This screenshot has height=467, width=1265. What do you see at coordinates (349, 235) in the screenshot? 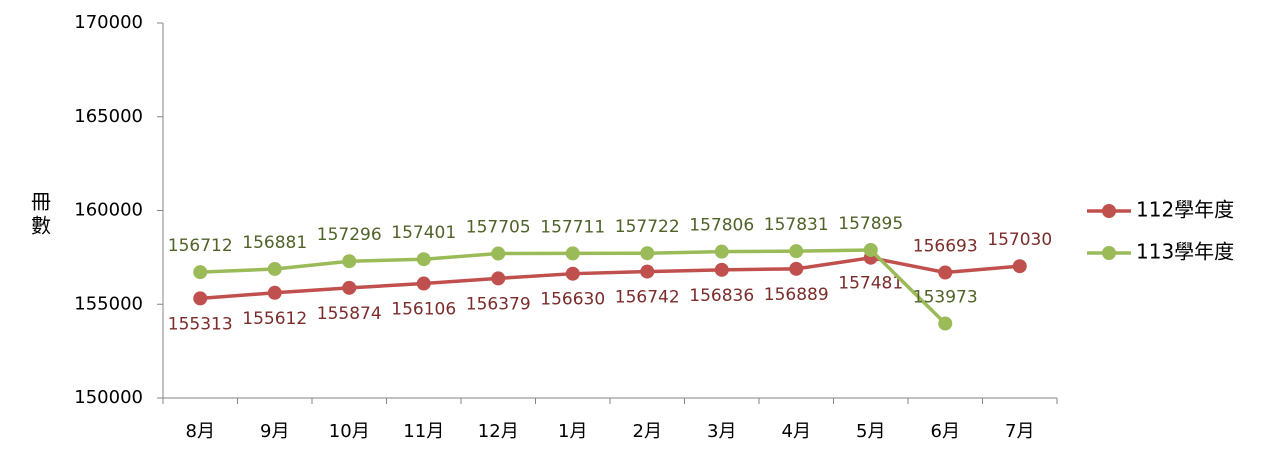
I see `data-label: 157296` at bounding box center [349, 235].